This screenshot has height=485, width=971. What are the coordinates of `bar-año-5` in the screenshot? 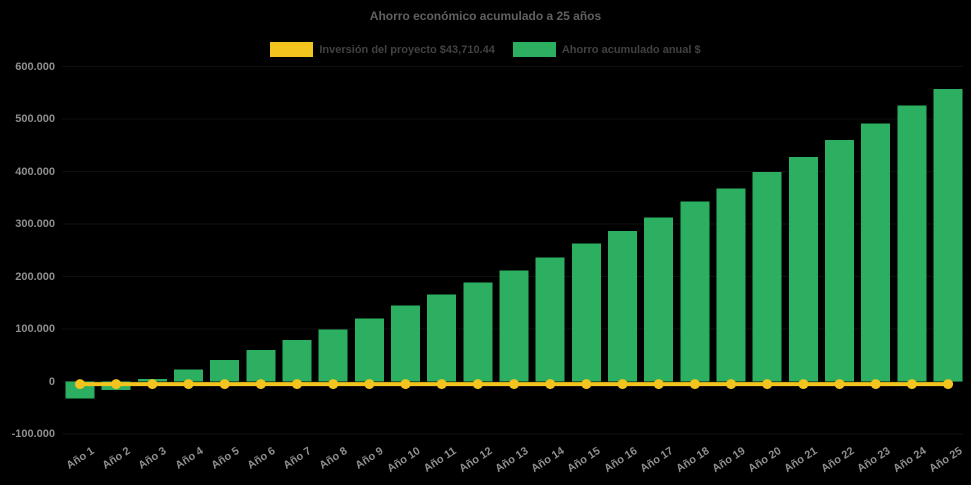 It's located at (225, 370).